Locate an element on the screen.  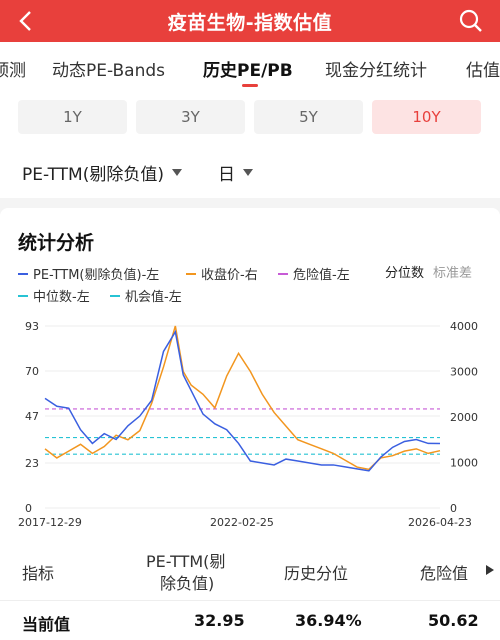
toggle-percentile: 分位数 is located at coordinates (405, 273).